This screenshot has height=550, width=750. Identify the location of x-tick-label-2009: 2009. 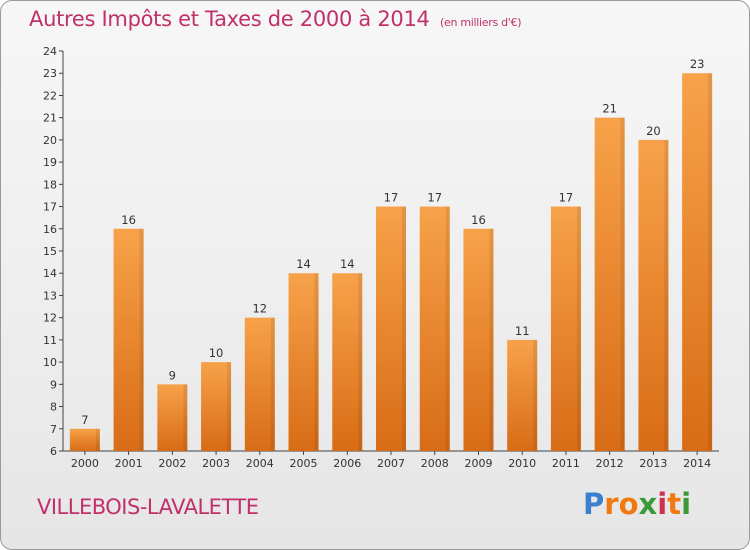
(478, 463).